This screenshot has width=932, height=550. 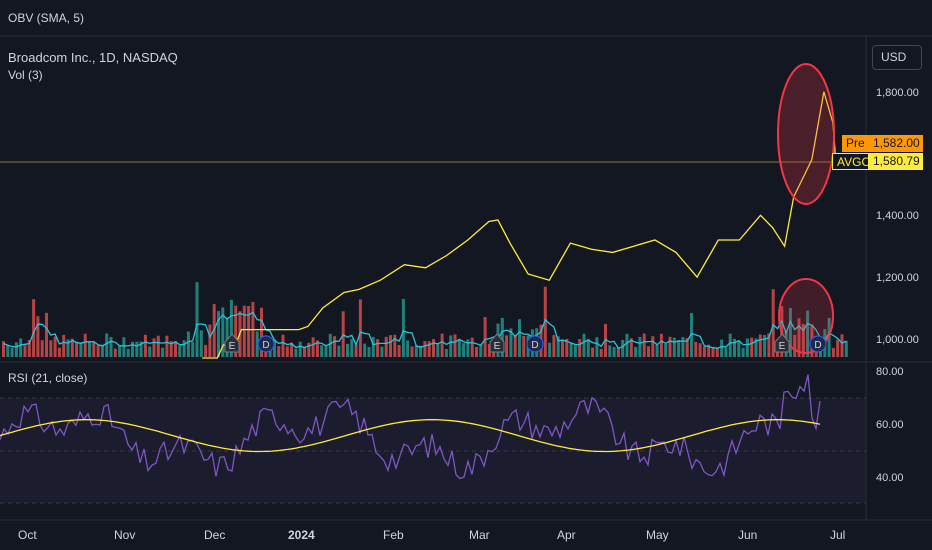 I want to click on svg-text: D, so click(x=265, y=345).